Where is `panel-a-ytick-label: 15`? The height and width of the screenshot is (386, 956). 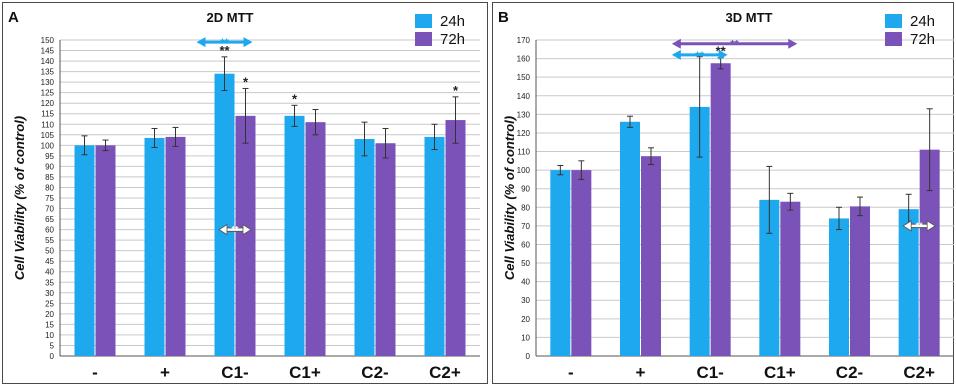 panel-a-ytick-label: 15 is located at coordinates (49, 324).